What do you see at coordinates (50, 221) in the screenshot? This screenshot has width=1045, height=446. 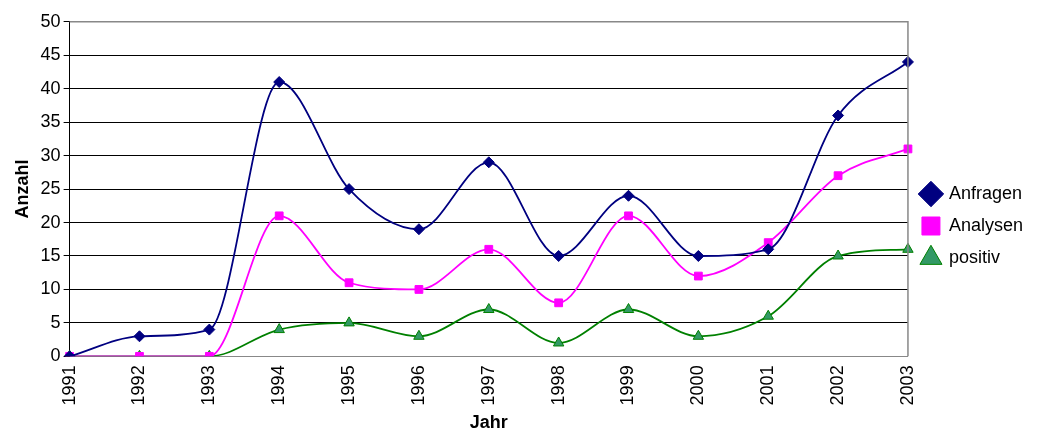 I see `y-tick-label: 20` at bounding box center [50, 221].